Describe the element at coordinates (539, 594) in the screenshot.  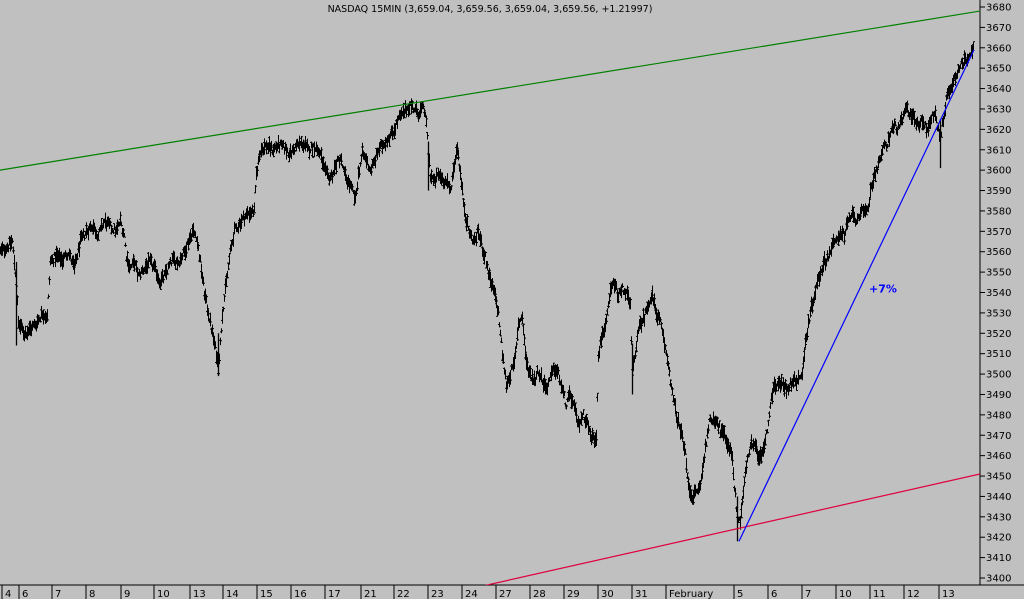
I see `x-tick-label: 28` at that location.